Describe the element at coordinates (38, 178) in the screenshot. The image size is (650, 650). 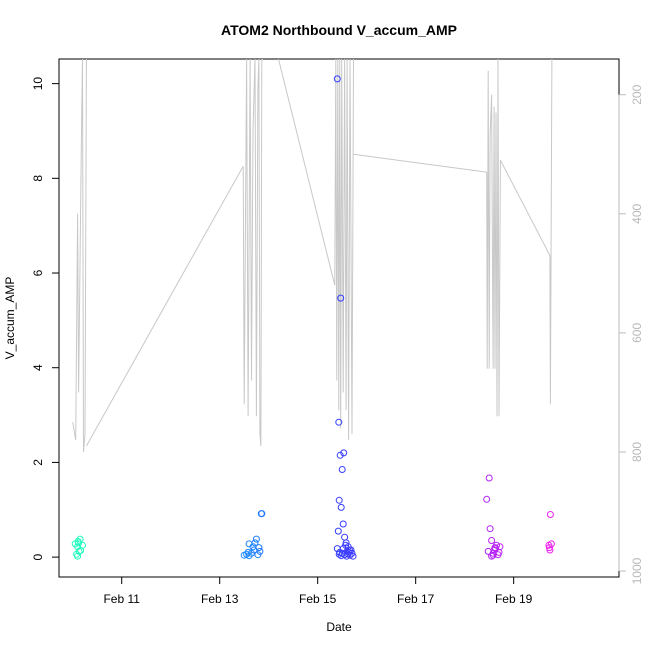
I see `y-tick-label: 8` at that location.